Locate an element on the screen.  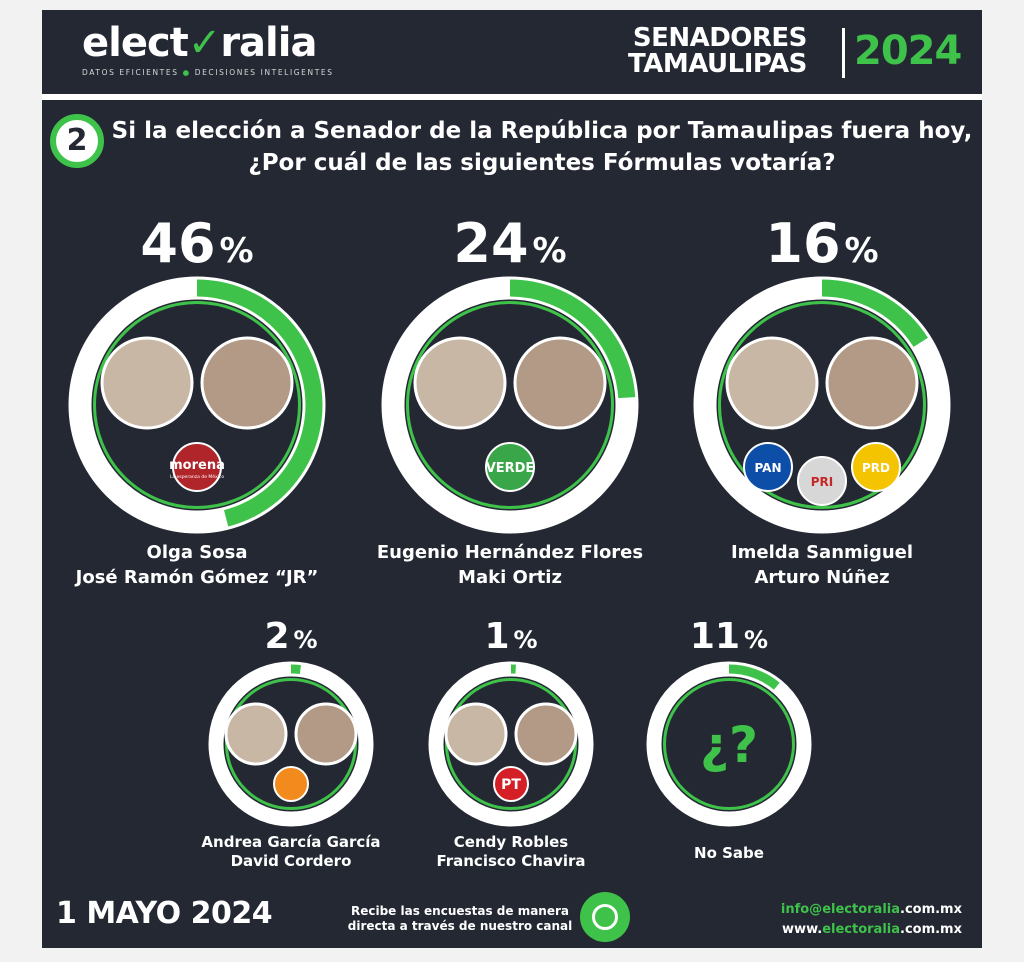
page-title: SENADORES TAMAULIPAS is located at coordinates (717, 51).